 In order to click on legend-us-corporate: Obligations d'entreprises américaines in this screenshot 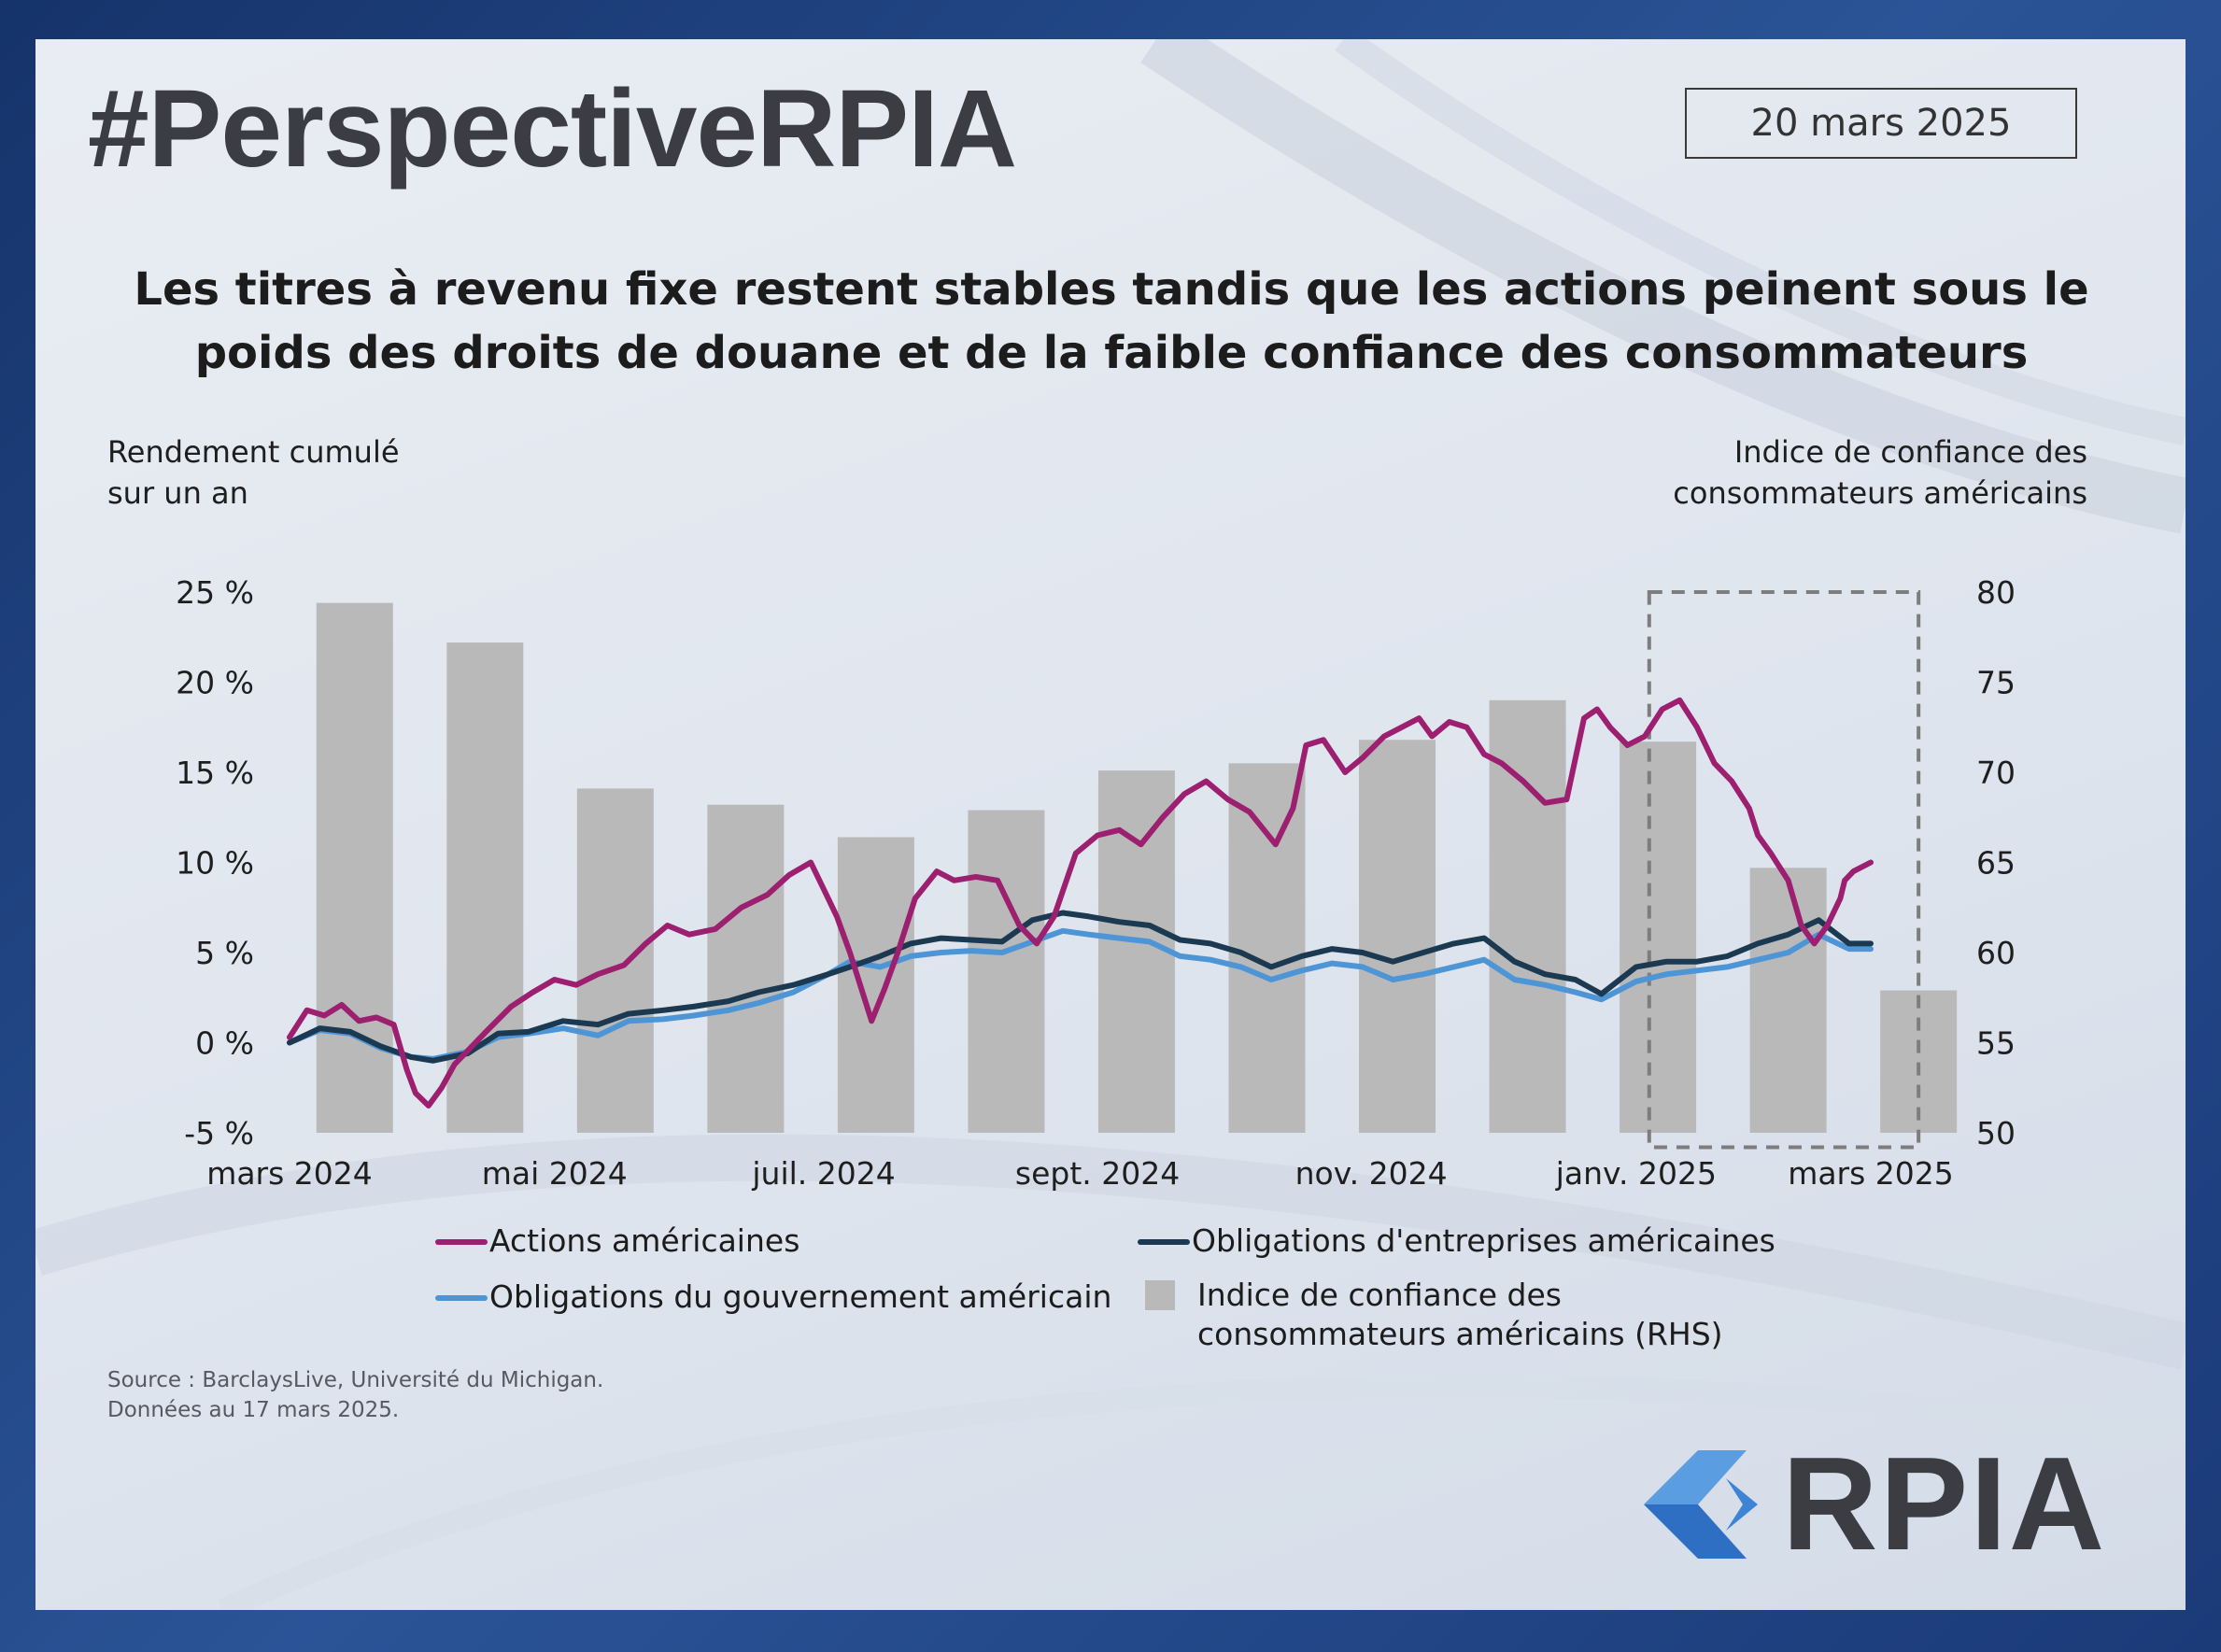, I will do `click(1457, 1241)`.